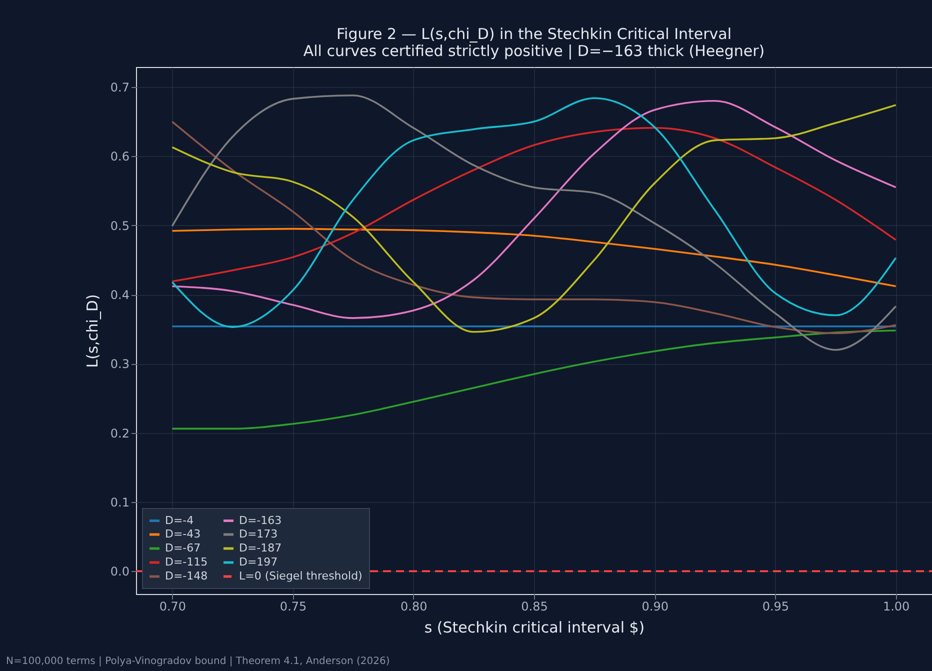 This screenshot has width=932, height=671. Describe the element at coordinates (120, 157) in the screenshot. I see `y-tick-label: 0.6` at that location.